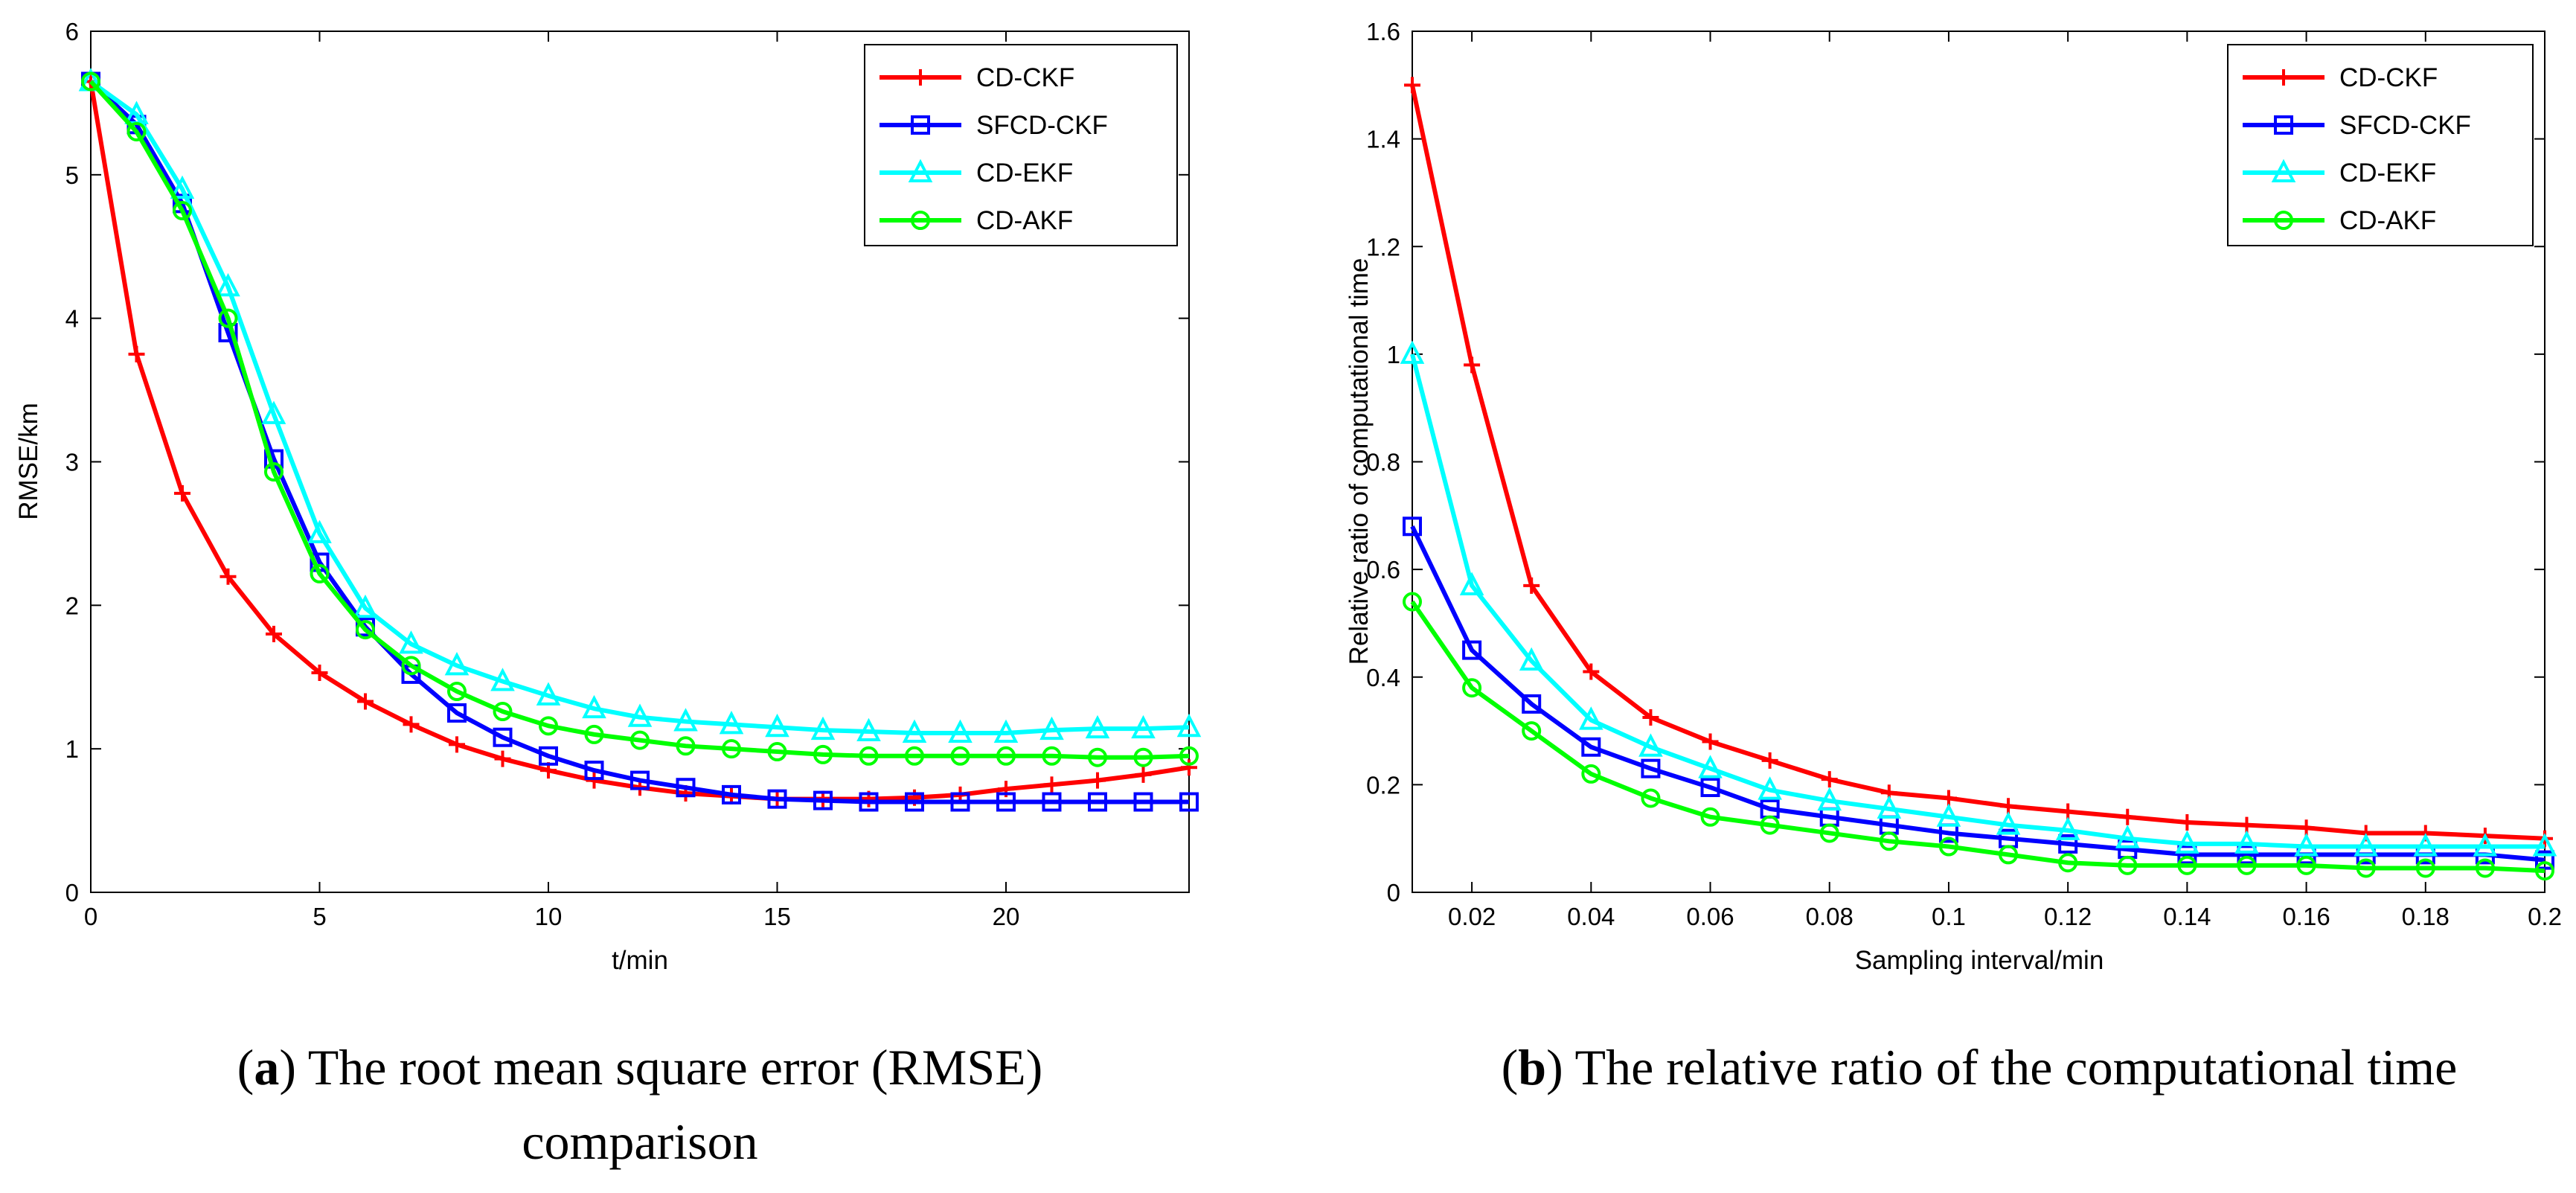 This screenshot has height=1193, width=2576. What do you see at coordinates (639, 1141) in the screenshot?
I see `caption-a-line2: comparison` at bounding box center [639, 1141].